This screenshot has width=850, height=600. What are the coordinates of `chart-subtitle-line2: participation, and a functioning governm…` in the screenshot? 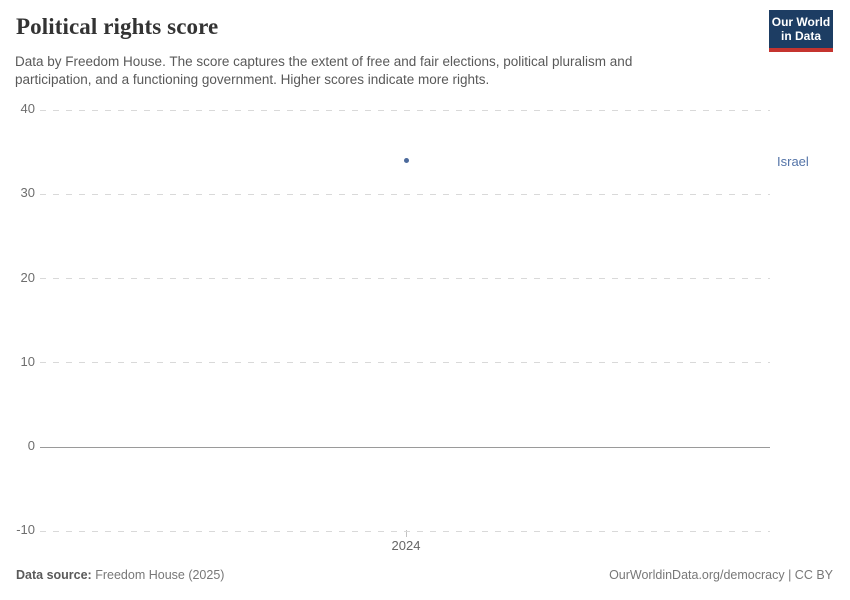 It's located at (252, 79).